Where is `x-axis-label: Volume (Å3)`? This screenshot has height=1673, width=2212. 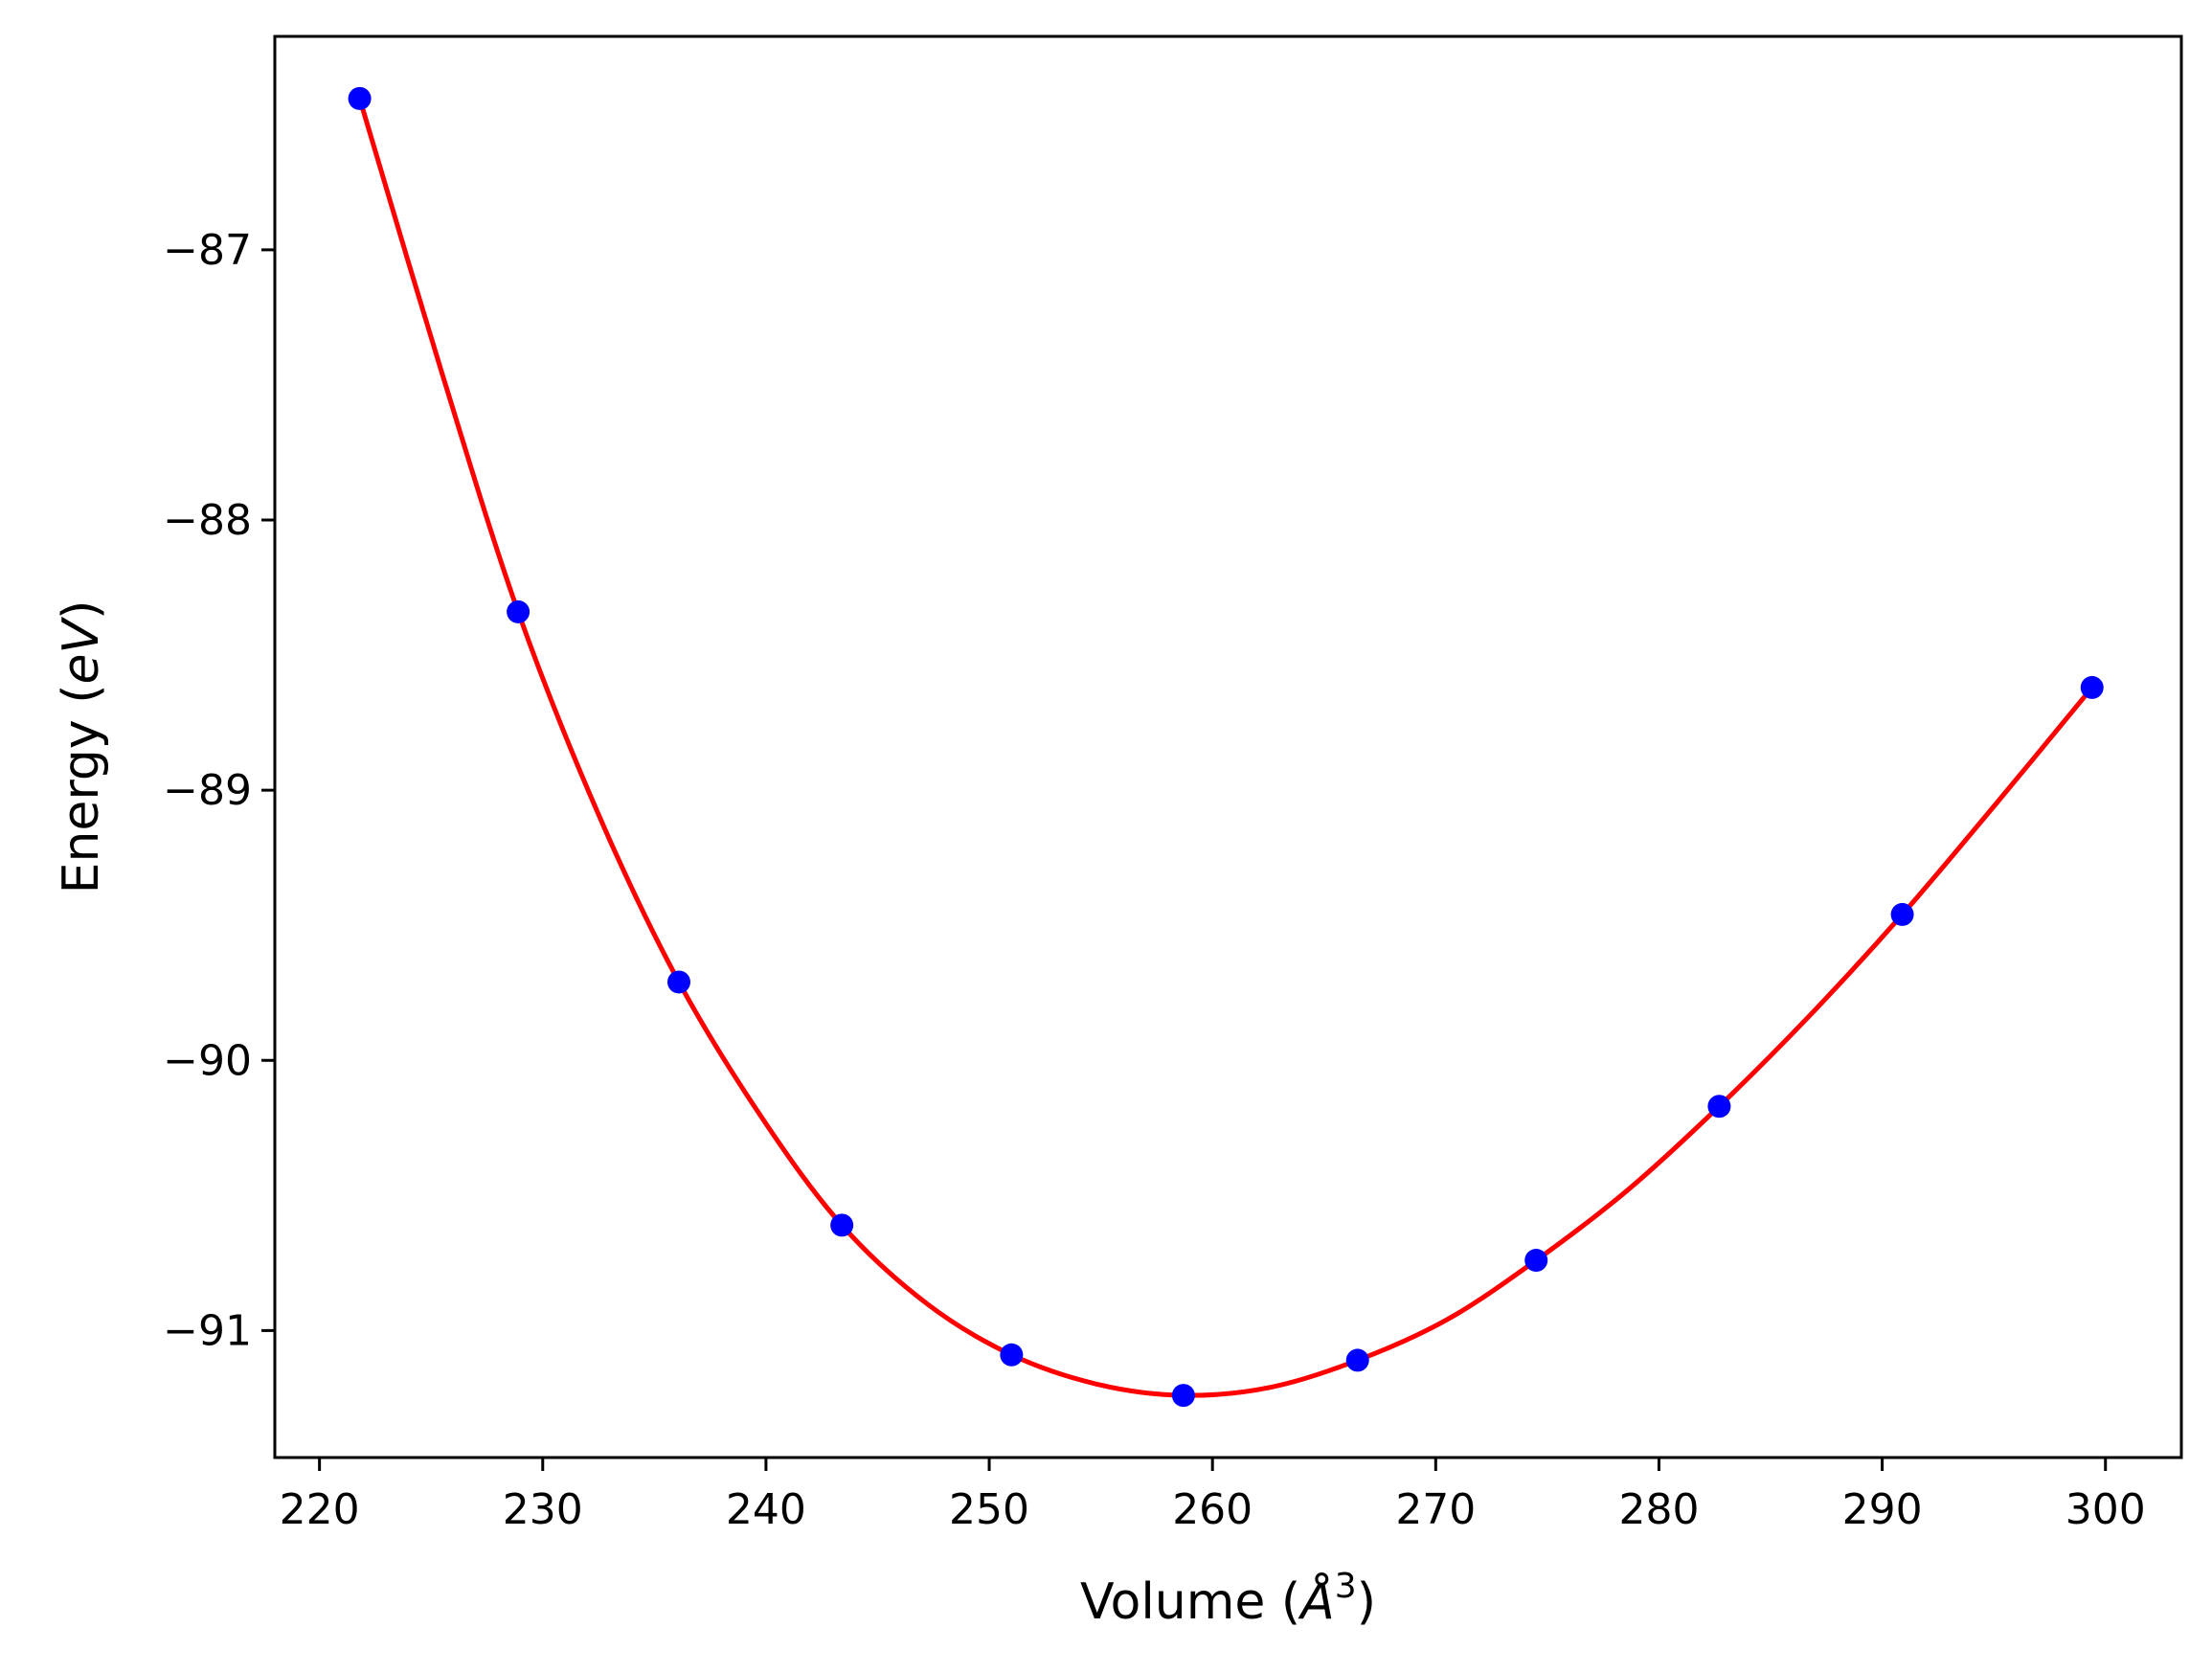 x-axis-label: Volume (Å3) is located at coordinates (1228, 1599).